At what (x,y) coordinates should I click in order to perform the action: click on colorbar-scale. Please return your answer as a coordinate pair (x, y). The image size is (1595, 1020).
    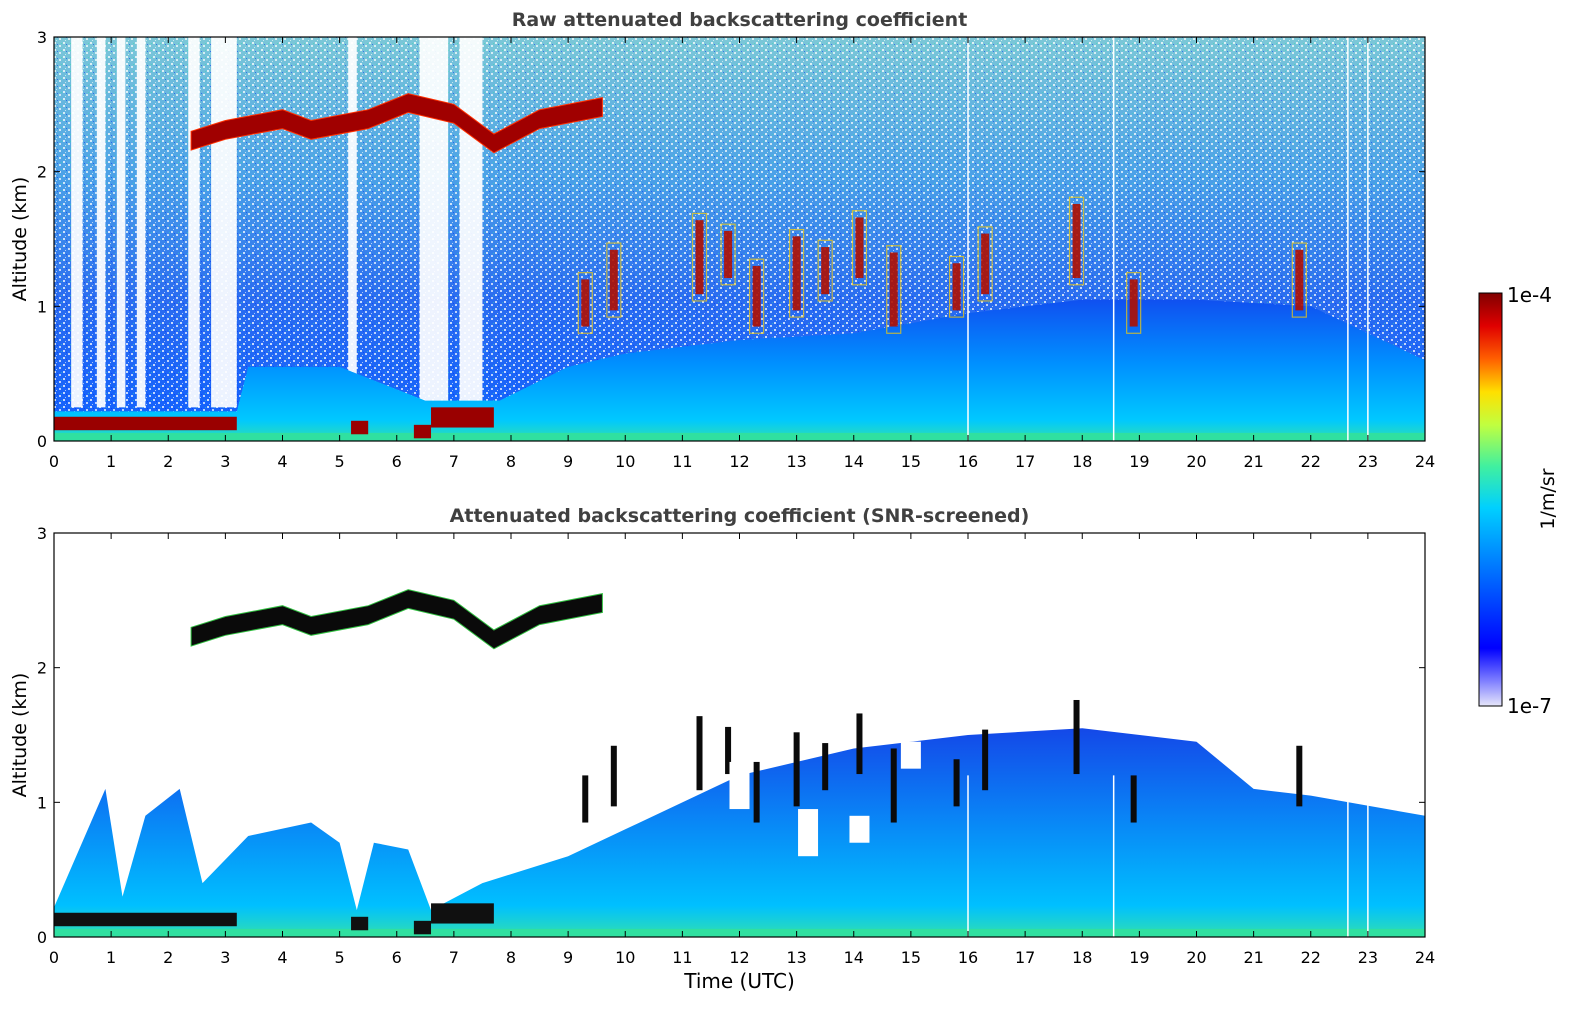
    Looking at the image, I should click on (1490, 499).